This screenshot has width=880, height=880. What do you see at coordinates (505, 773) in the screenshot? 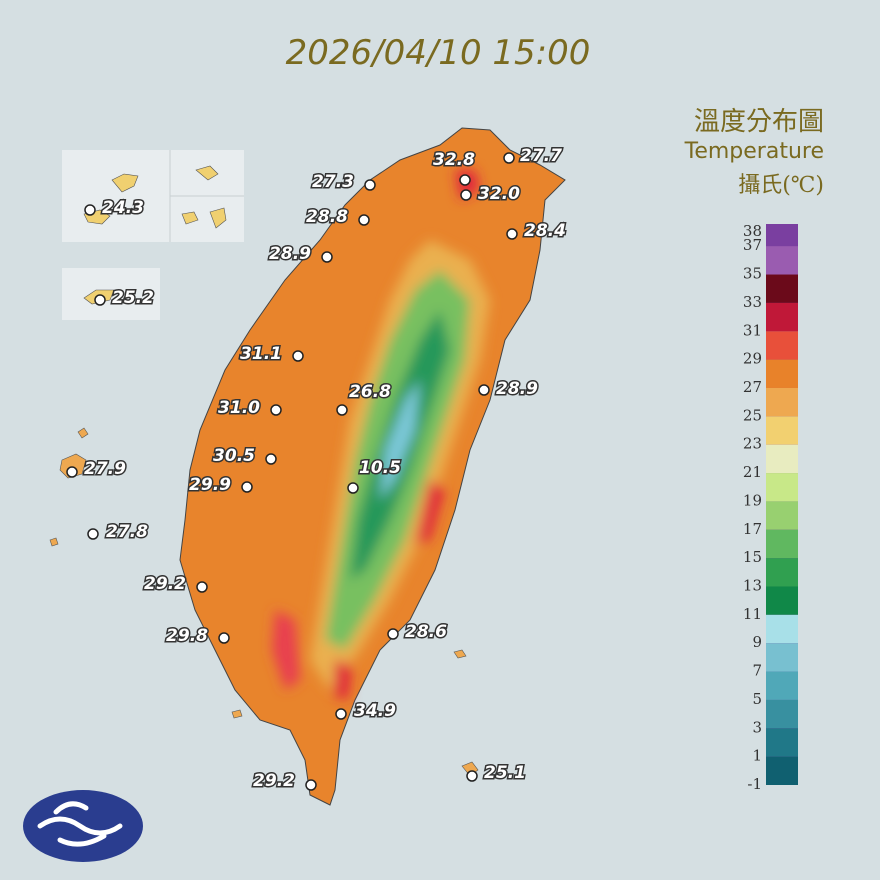
I see `station-label: 25.1` at bounding box center [505, 773].